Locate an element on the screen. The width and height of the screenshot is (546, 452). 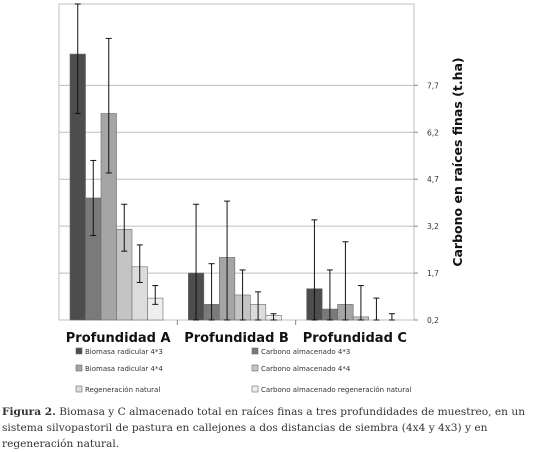
legend-label: Carbono almacenado 4*4 is located at coordinates (306, 369).